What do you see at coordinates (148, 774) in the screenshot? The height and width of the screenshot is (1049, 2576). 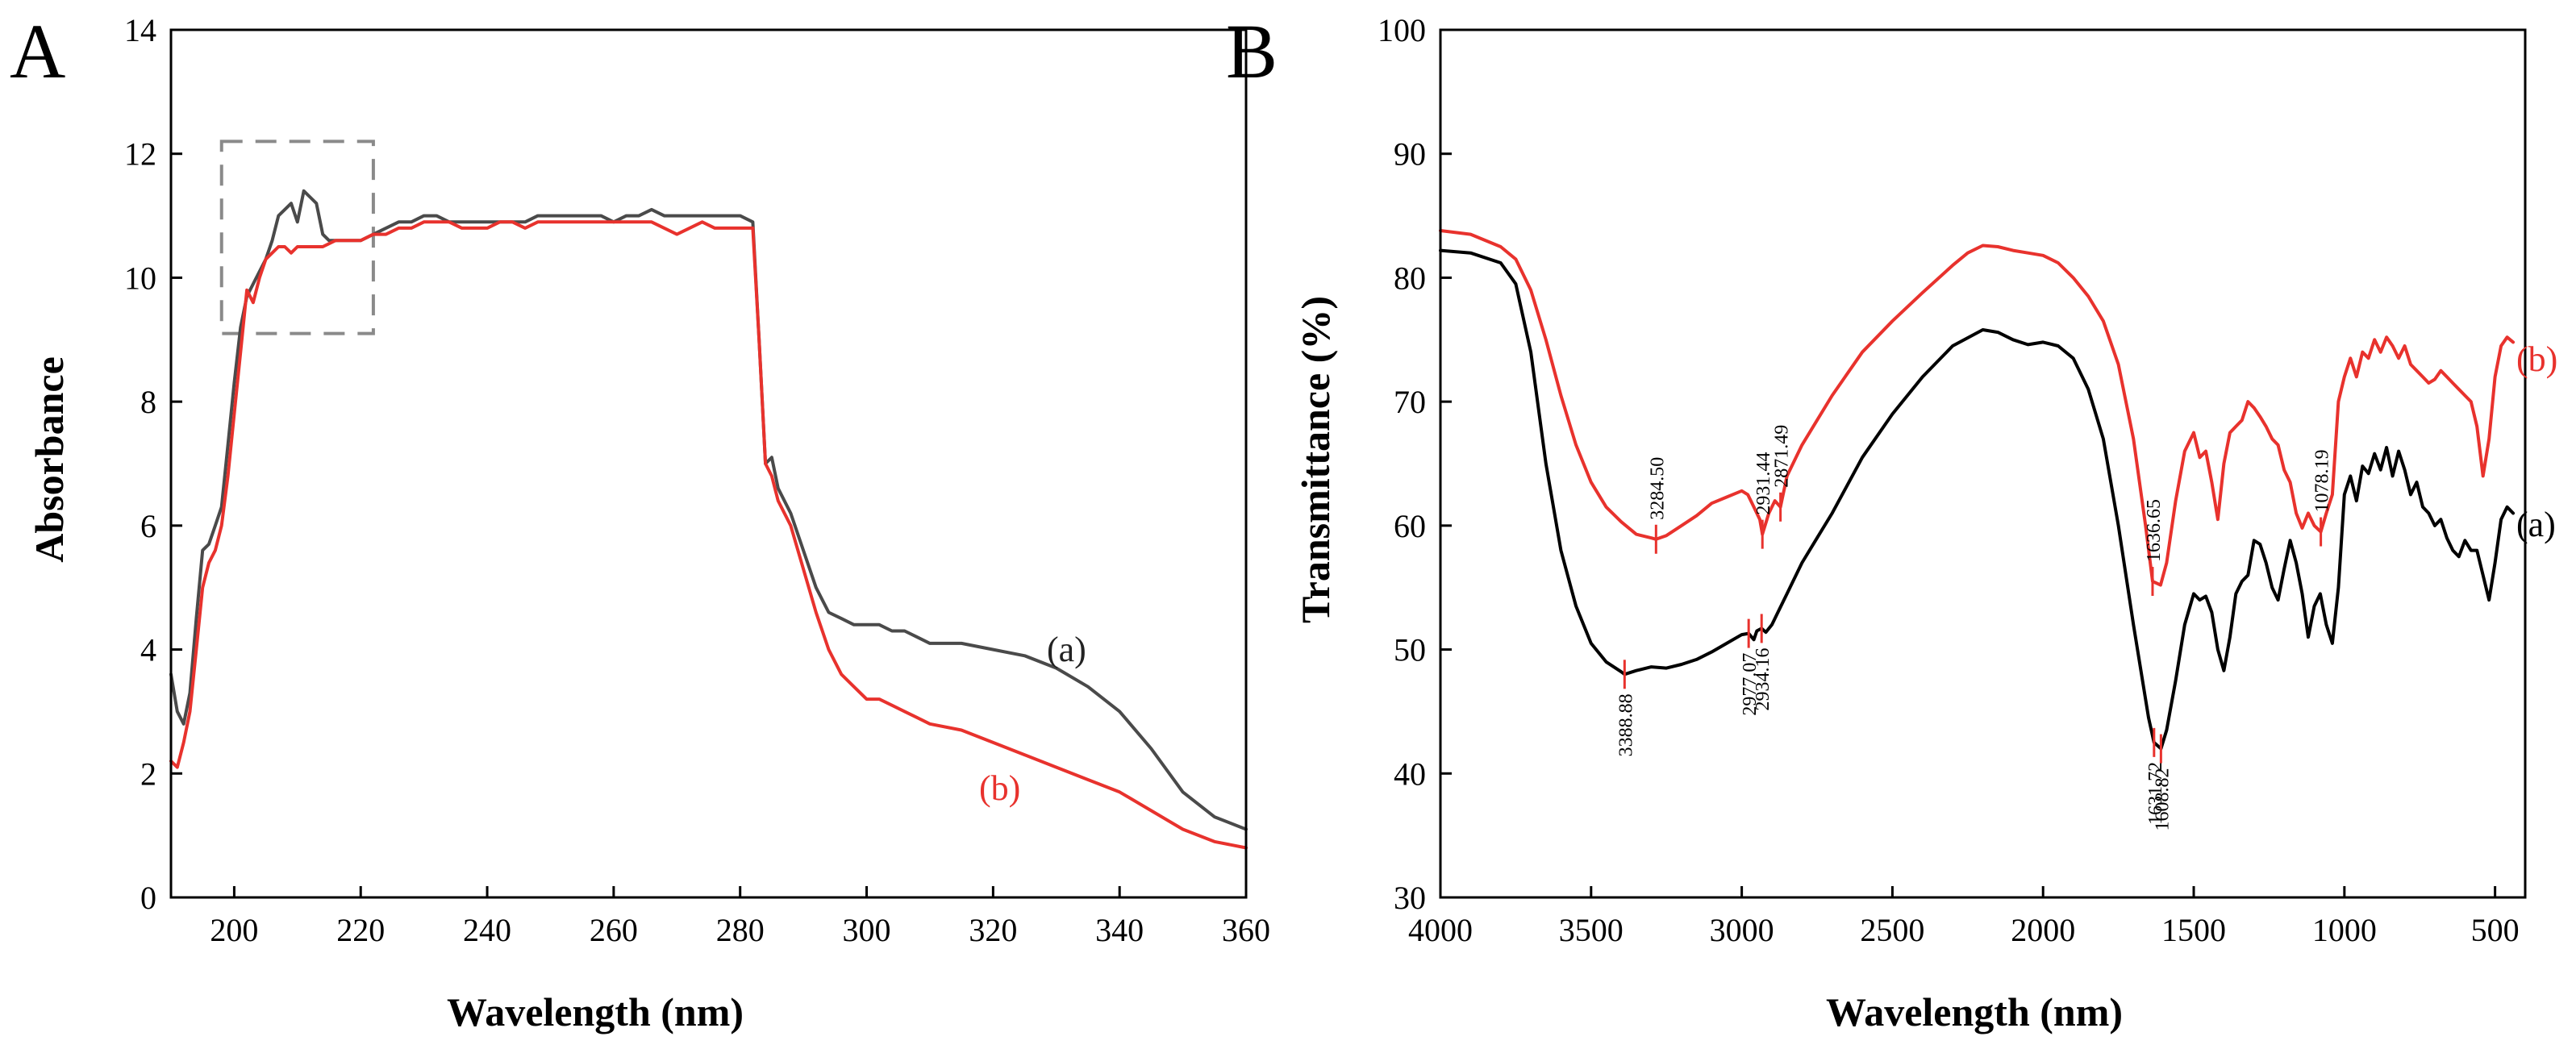 I see `panel-a-ytick-label: 2` at bounding box center [148, 774].